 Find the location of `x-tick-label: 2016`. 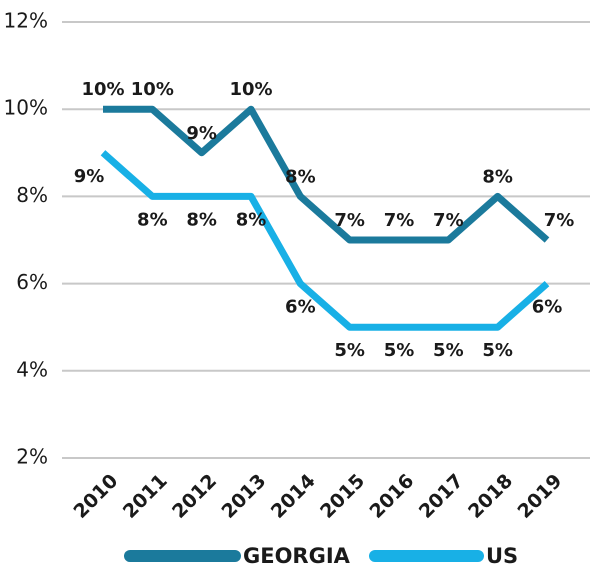

x-tick-label: 2016 is located at coordinates (391, 496).